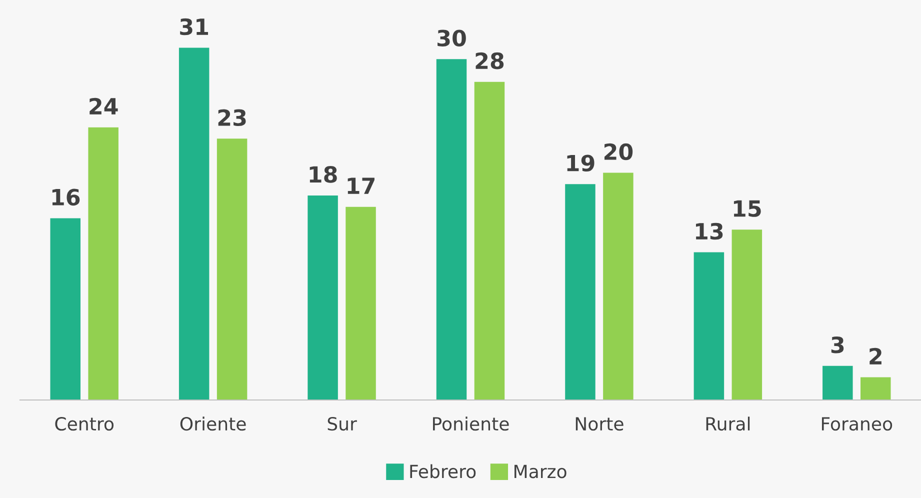 The height and width of the screenshot is (498, 921). Describe the element at coordinates (540, 471) in the screenshot. I see `legend-label: Marzo` at that location.